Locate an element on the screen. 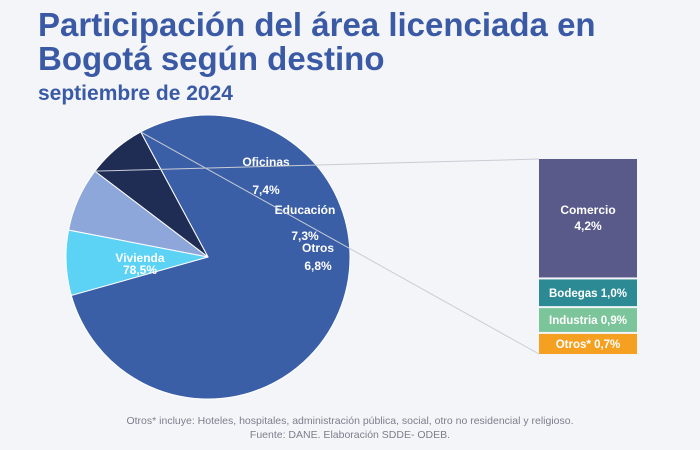 Image resolution: width=700 pixels, height=450 pixels. connector-line-top is located at coordinates (317, 165).